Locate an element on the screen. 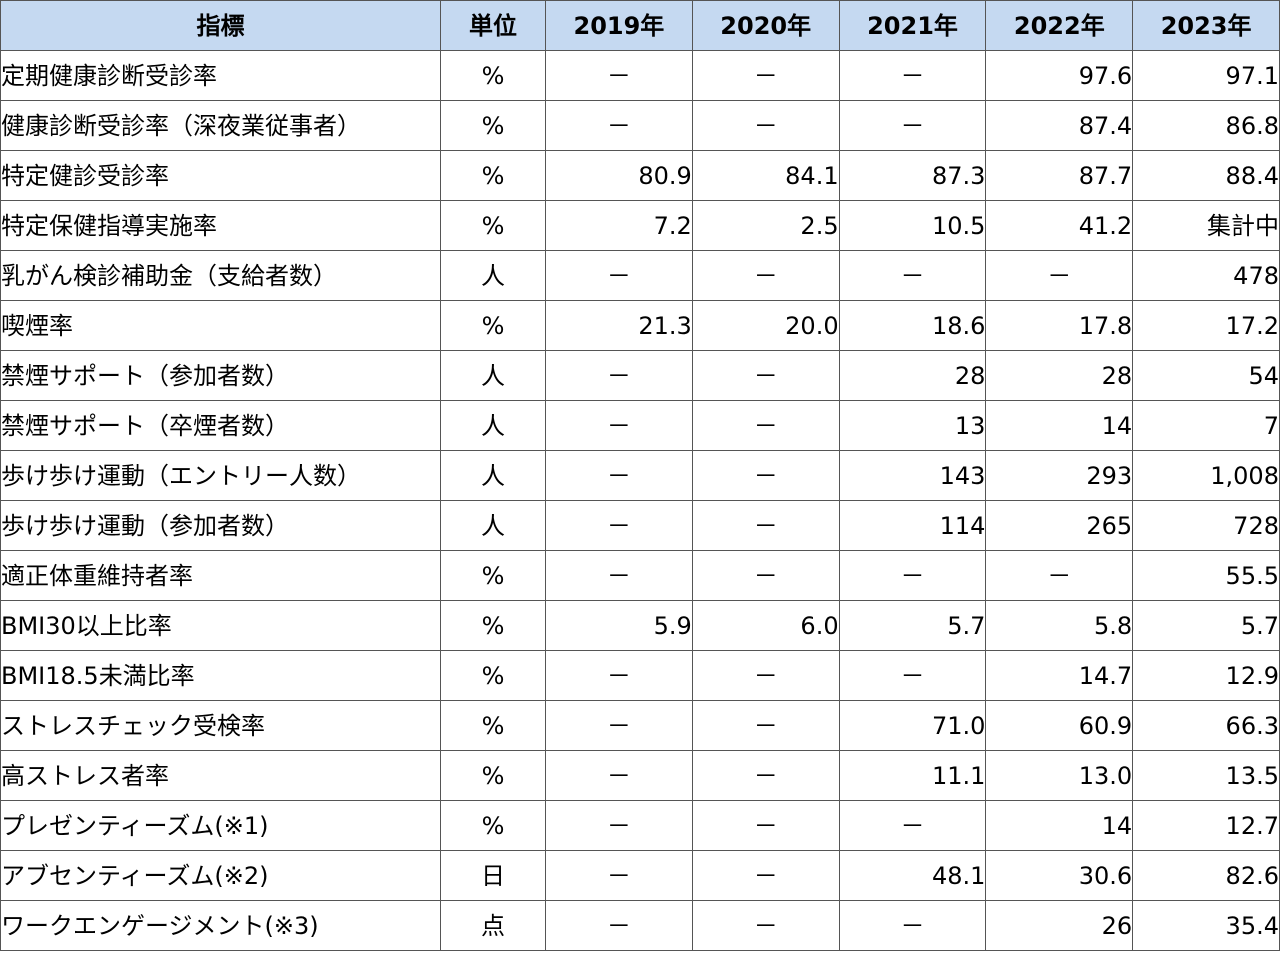  value-cell: 35.4 is located at coordinates (1206, 925).